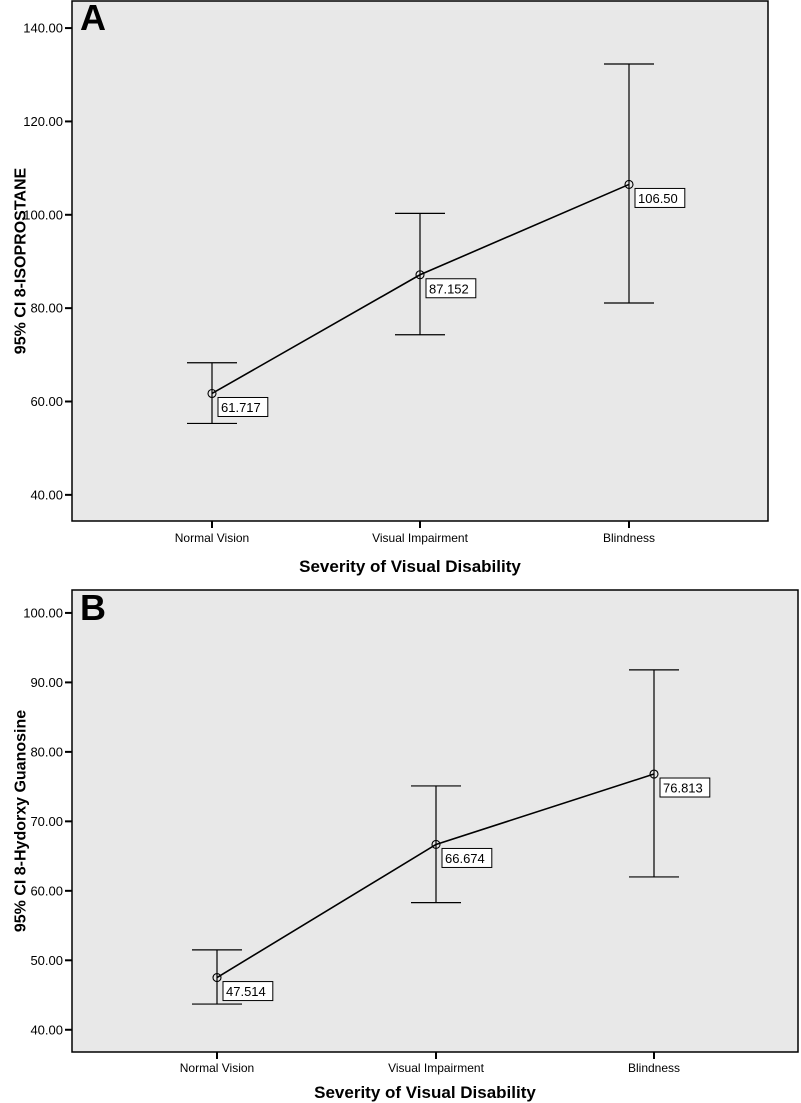  I want to click on data-label: 76.813, so click(683, 788).